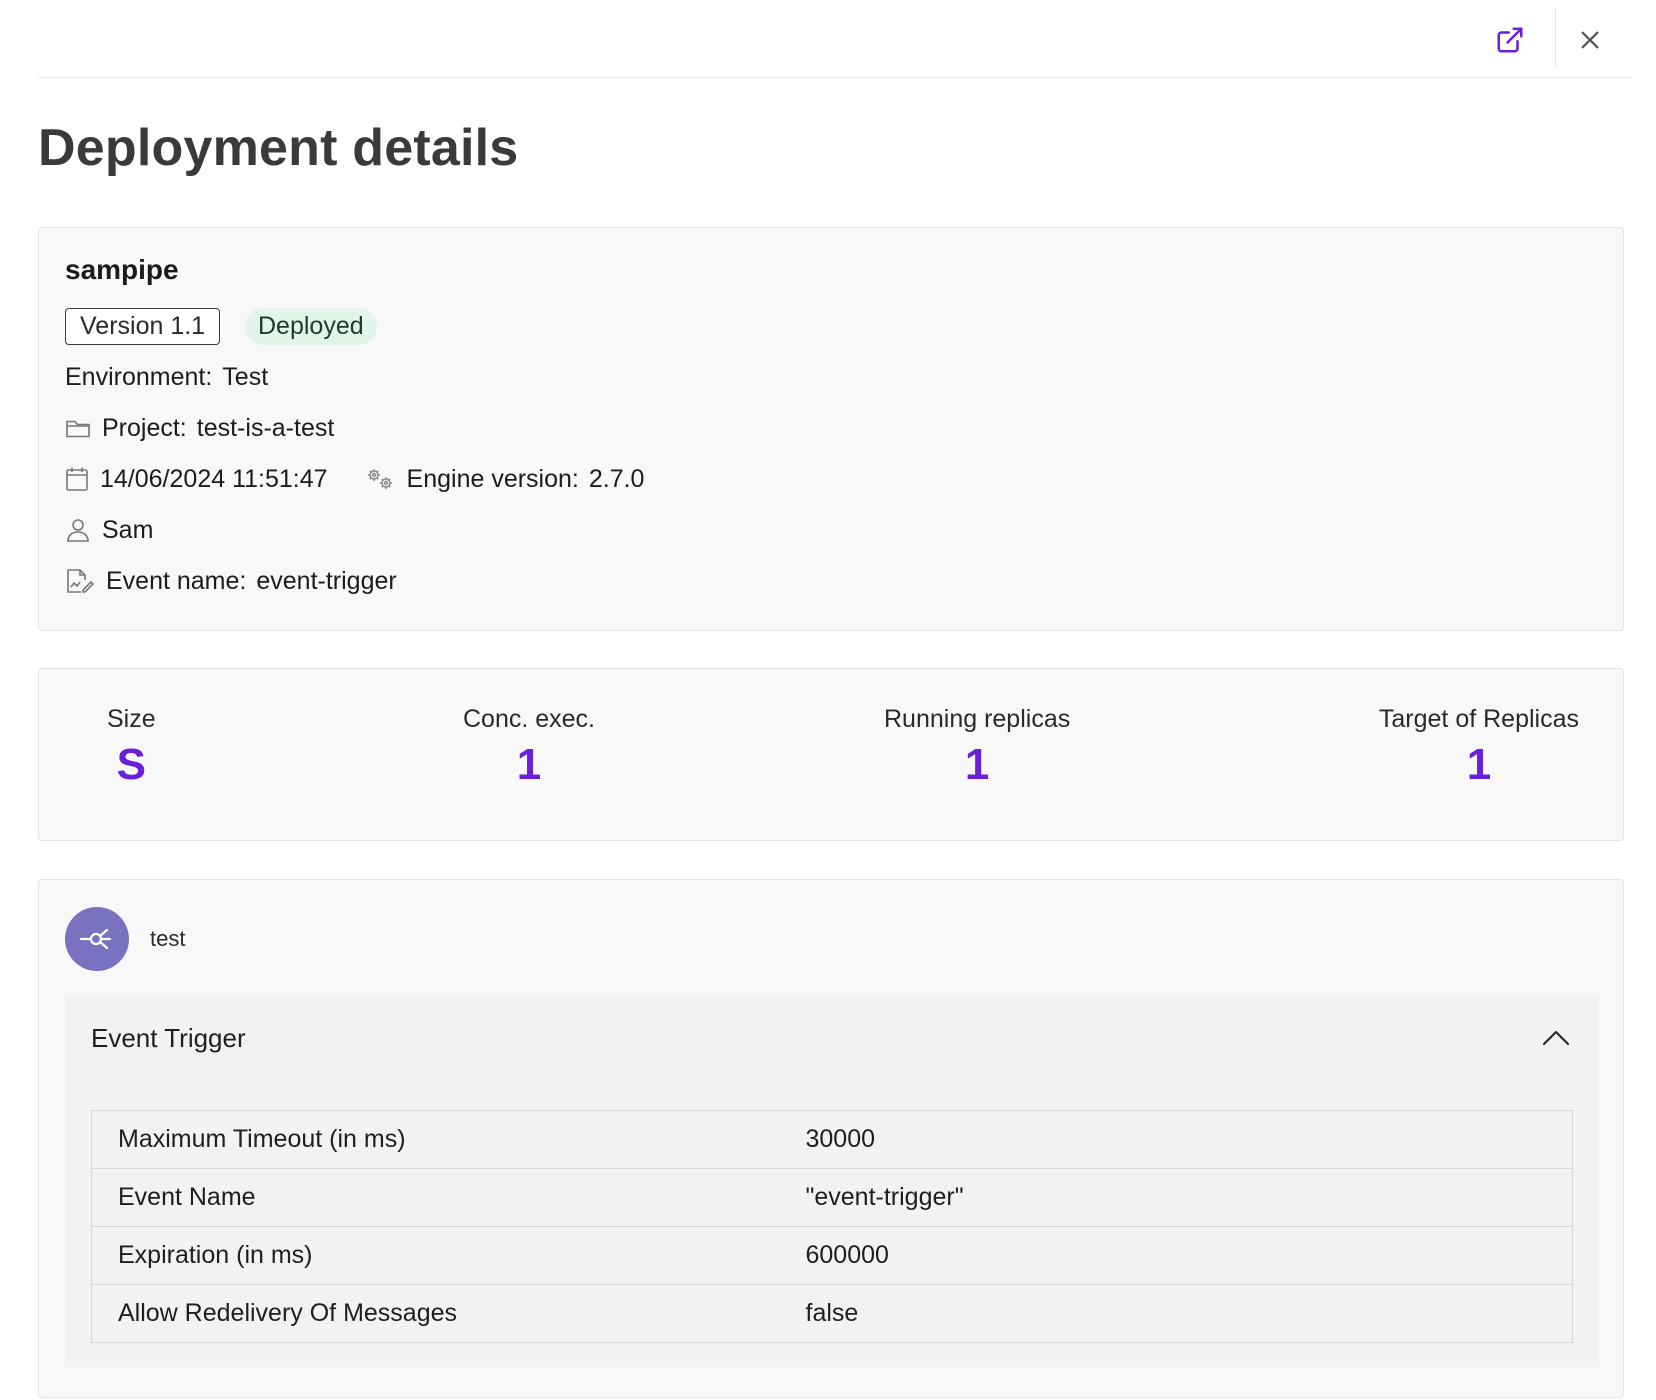 The image size is (1656, 1400). Describe the element at coordinates (143, 326) in the screenshot. I see `version-tag: Version 1.1` at that location.